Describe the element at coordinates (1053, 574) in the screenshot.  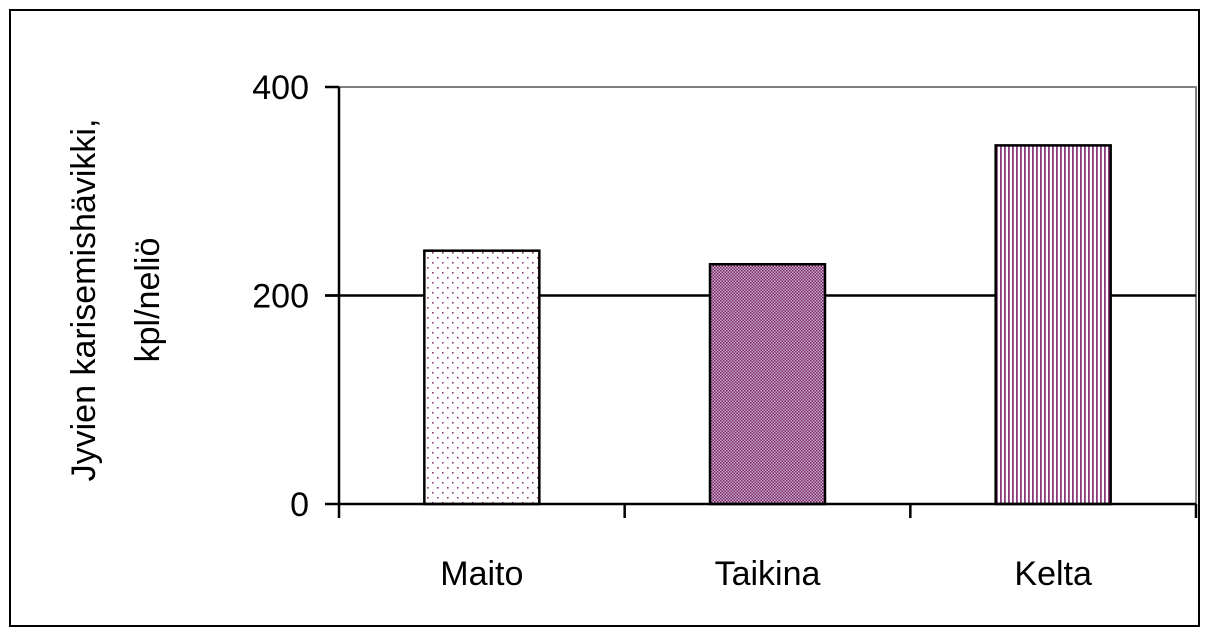
I see `x-tick-label: Kelta` at that location.